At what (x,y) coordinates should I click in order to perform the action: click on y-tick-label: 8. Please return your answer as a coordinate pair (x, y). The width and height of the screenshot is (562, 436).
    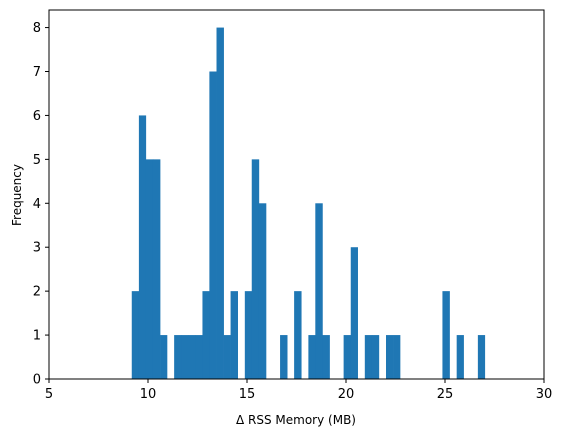
    Looking at the image, I should click on (37, 28).